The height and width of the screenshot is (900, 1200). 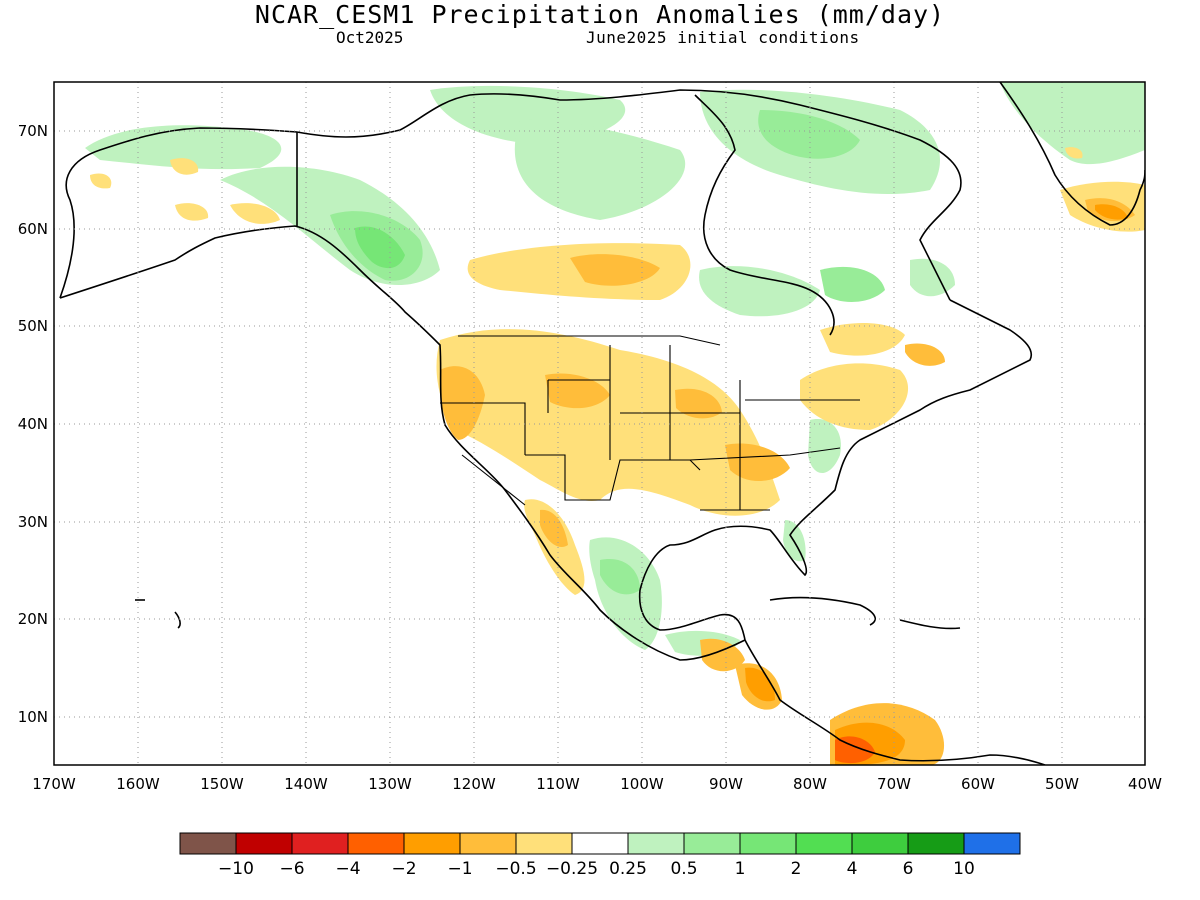 I want to click on colorbar-label: 4, so click(x=852, y=869).